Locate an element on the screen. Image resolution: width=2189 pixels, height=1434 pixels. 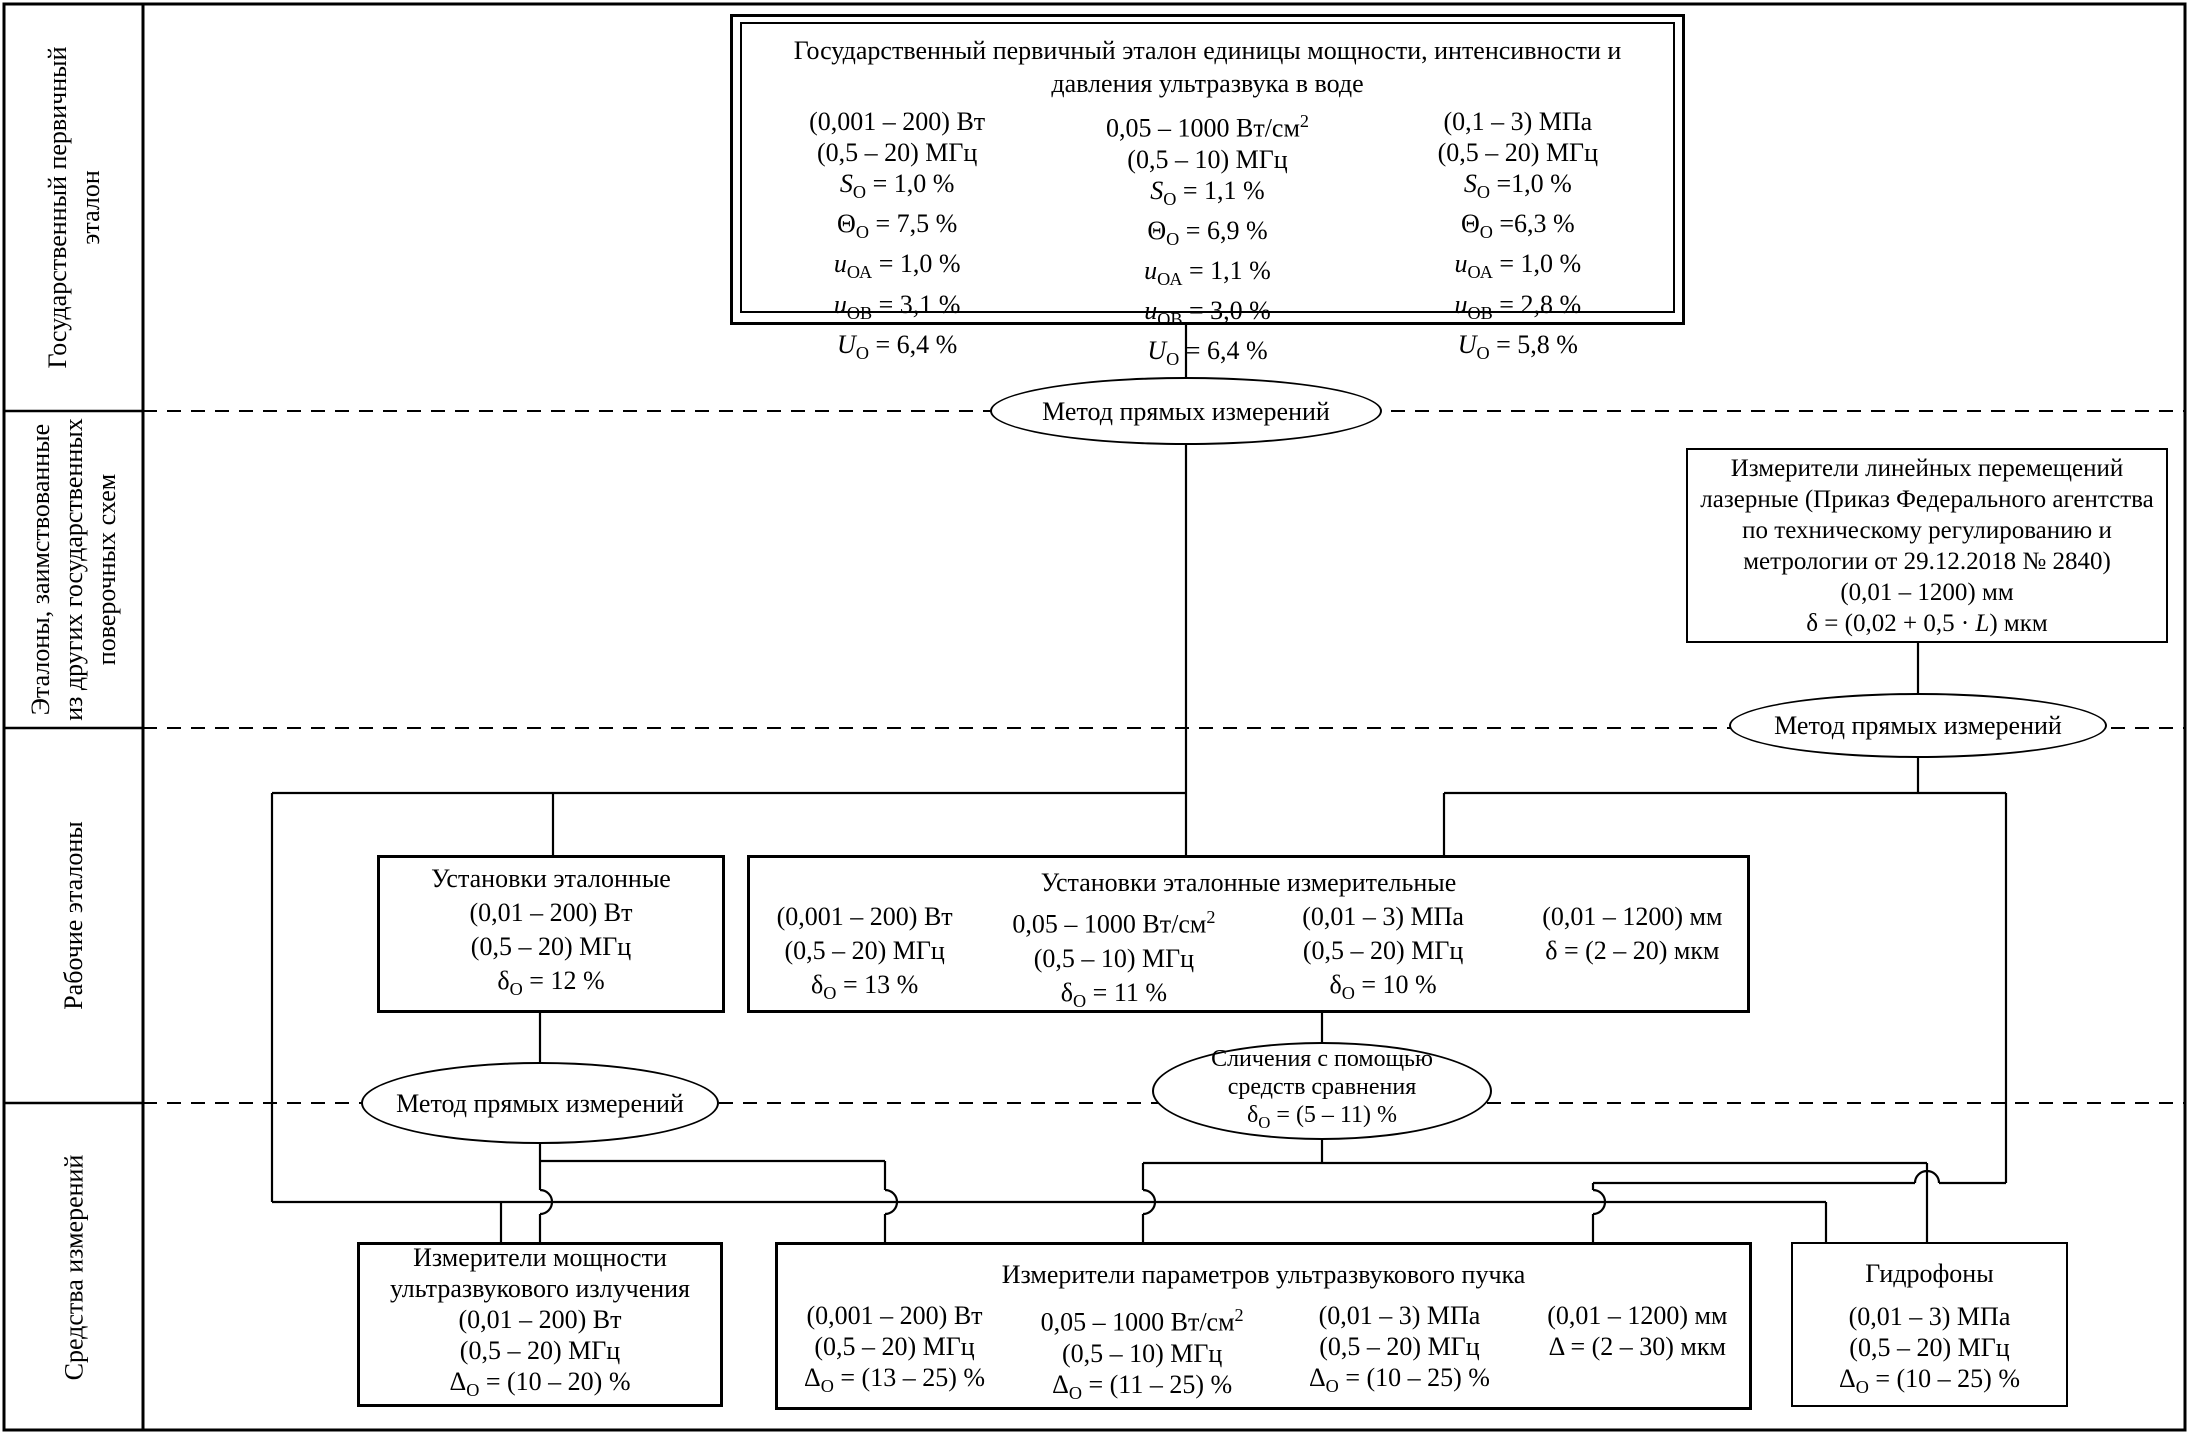
value-line: ΔО = (10 – 20) % is located at coordinates (540, 1384).